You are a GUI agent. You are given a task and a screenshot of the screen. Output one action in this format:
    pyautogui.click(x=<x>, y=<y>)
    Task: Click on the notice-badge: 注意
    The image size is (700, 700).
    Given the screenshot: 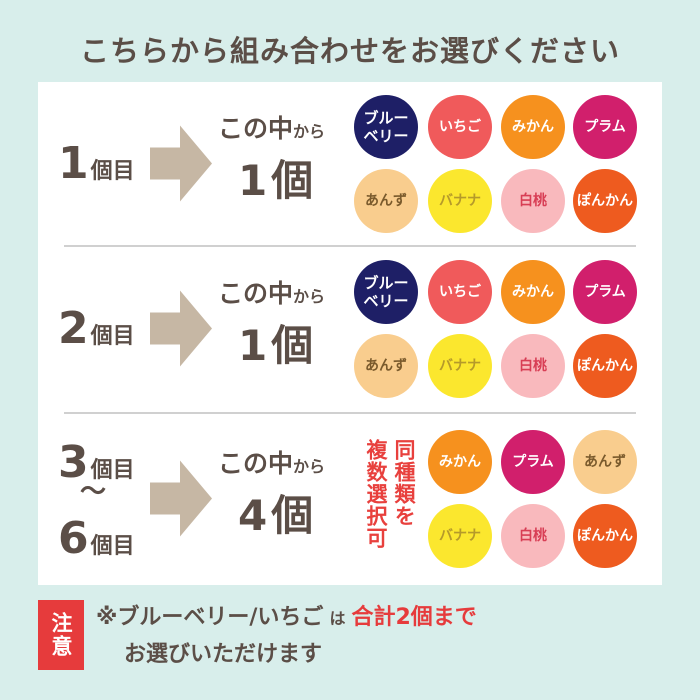 What is the action you would take?
    pyautogui.click(x=61, y=635)
    